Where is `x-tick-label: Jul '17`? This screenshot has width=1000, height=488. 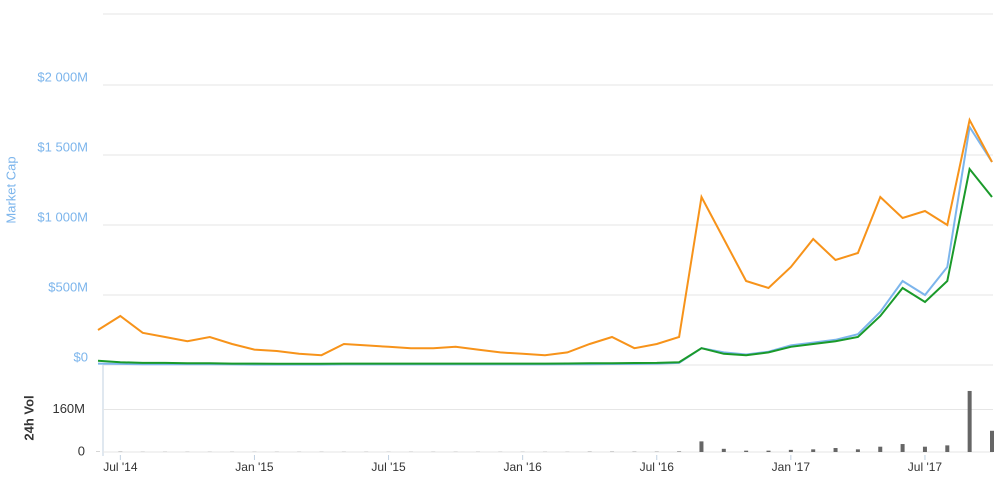
x-tick-label: Jul '17 is located at coordinates (925, 467).